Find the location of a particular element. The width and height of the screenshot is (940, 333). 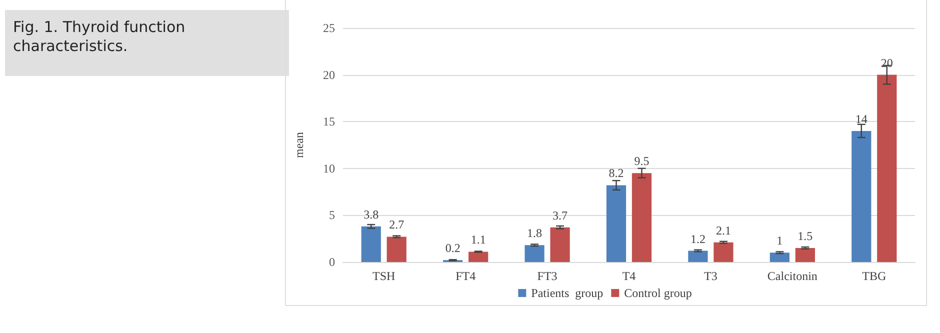

y-axis-title: mean is located at coordinates (299, 145).